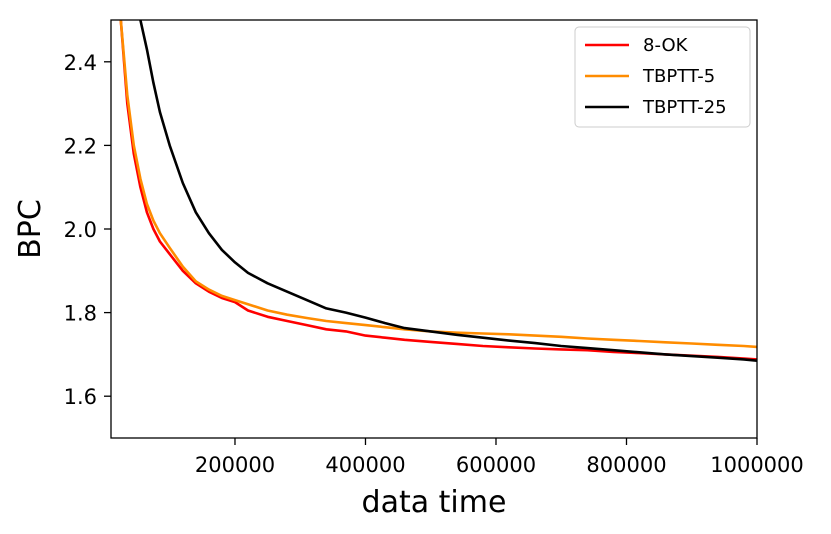 The width and height of the screenshot is (831, 534). I want to click on y-axis-ticks: 1.6 1.8 2.0 2.2 2.4, so click(87, 230).